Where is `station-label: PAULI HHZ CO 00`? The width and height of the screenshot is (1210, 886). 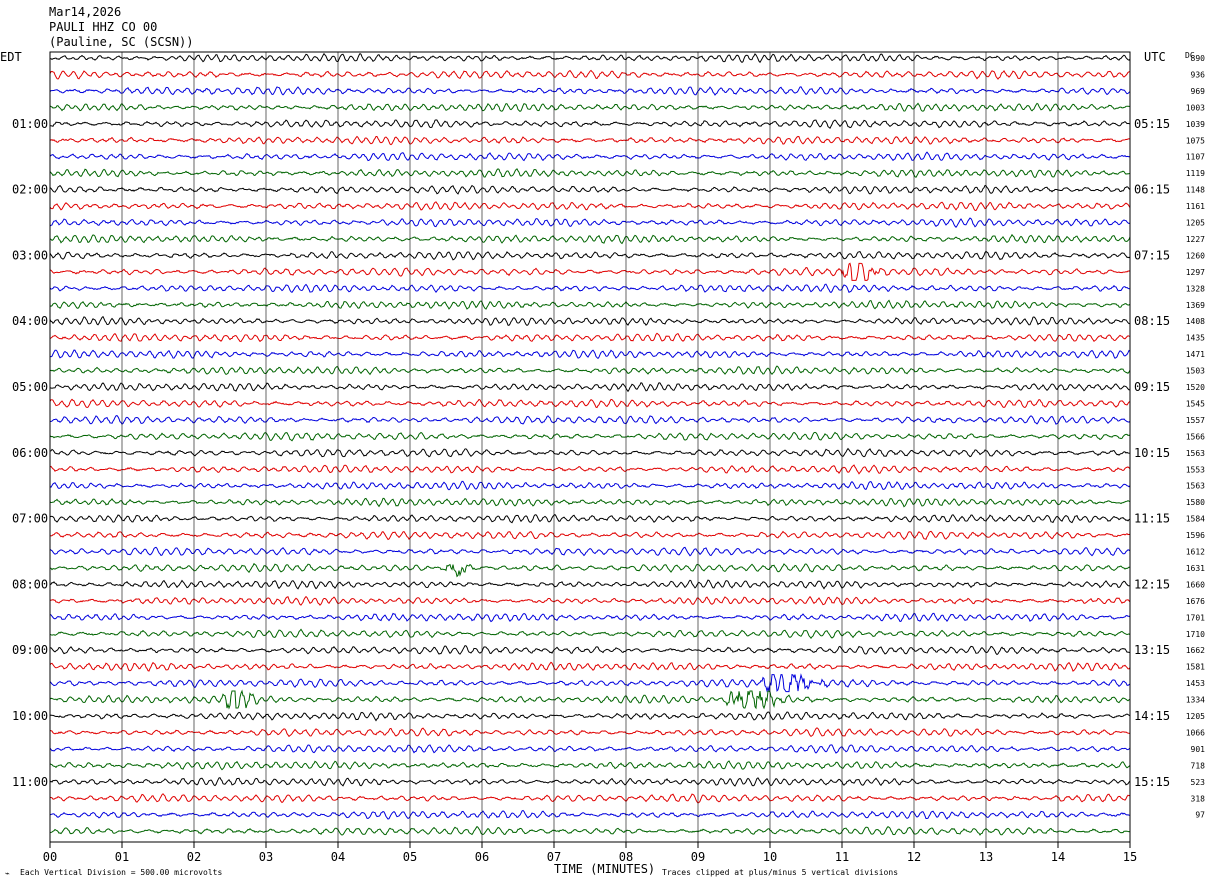
station-label: PAULI HHZ CO 00 is located at coordinates (103, 27).